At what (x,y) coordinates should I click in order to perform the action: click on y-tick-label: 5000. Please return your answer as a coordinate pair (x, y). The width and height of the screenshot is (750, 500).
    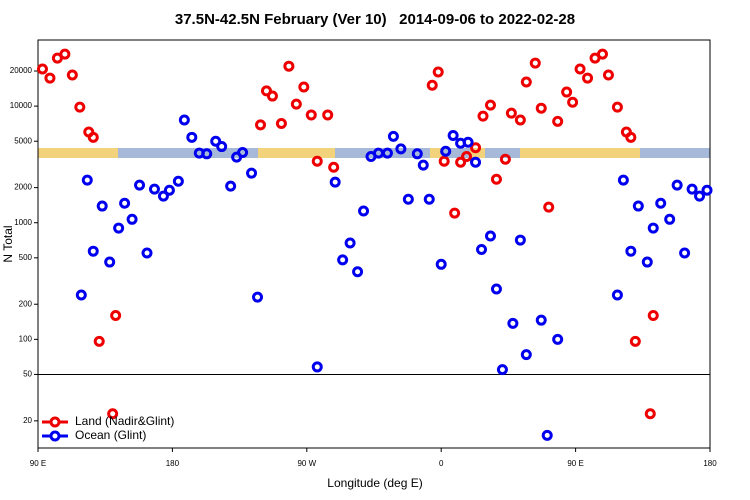
    Looking at the image, I should click on (23, 140).